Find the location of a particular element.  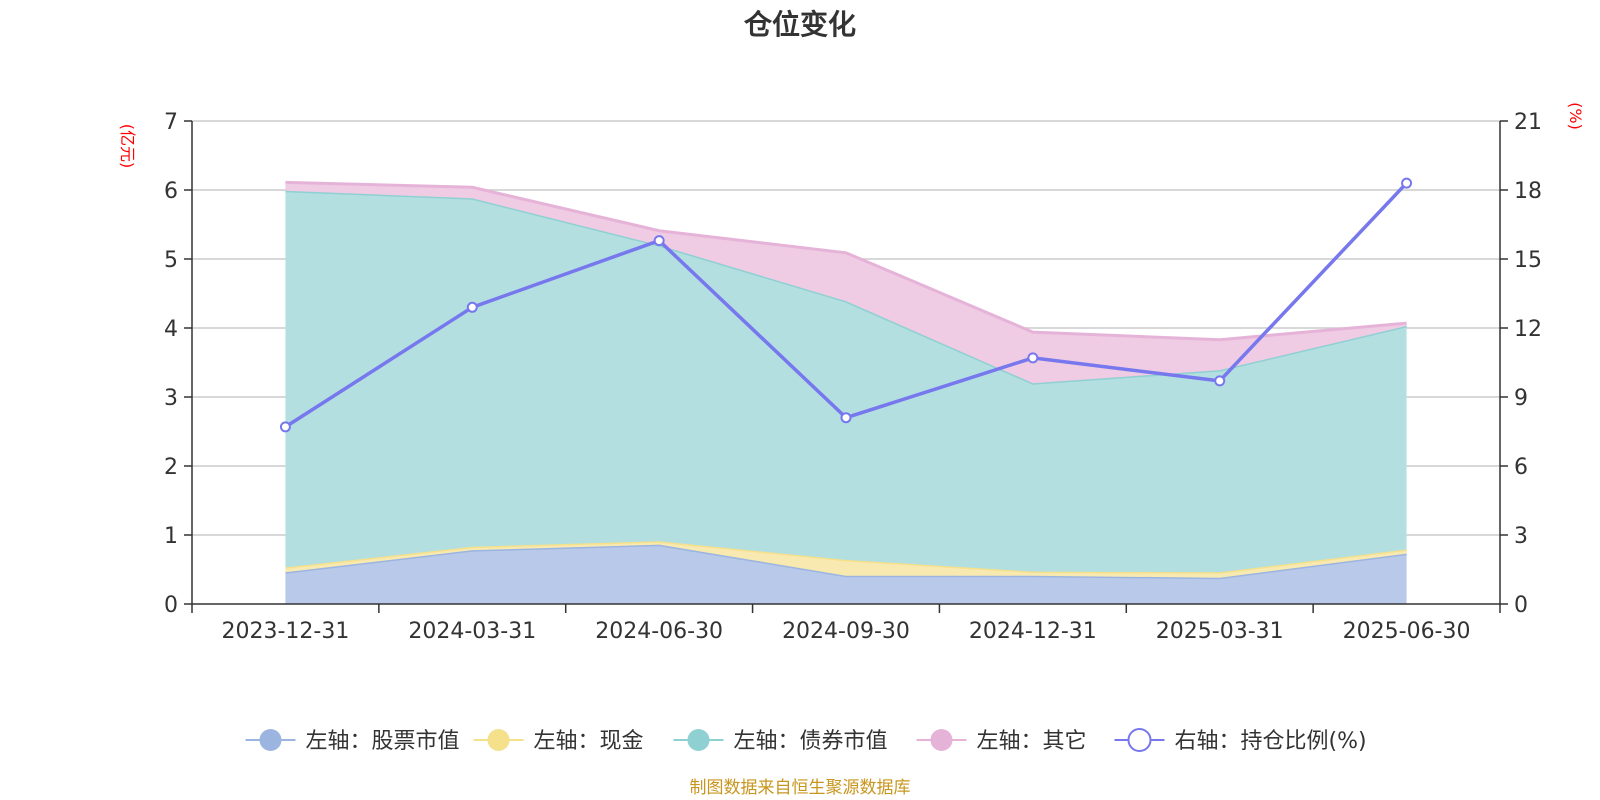

legend-label: 左轴：债券市值 is located at coordinates (811, 741).